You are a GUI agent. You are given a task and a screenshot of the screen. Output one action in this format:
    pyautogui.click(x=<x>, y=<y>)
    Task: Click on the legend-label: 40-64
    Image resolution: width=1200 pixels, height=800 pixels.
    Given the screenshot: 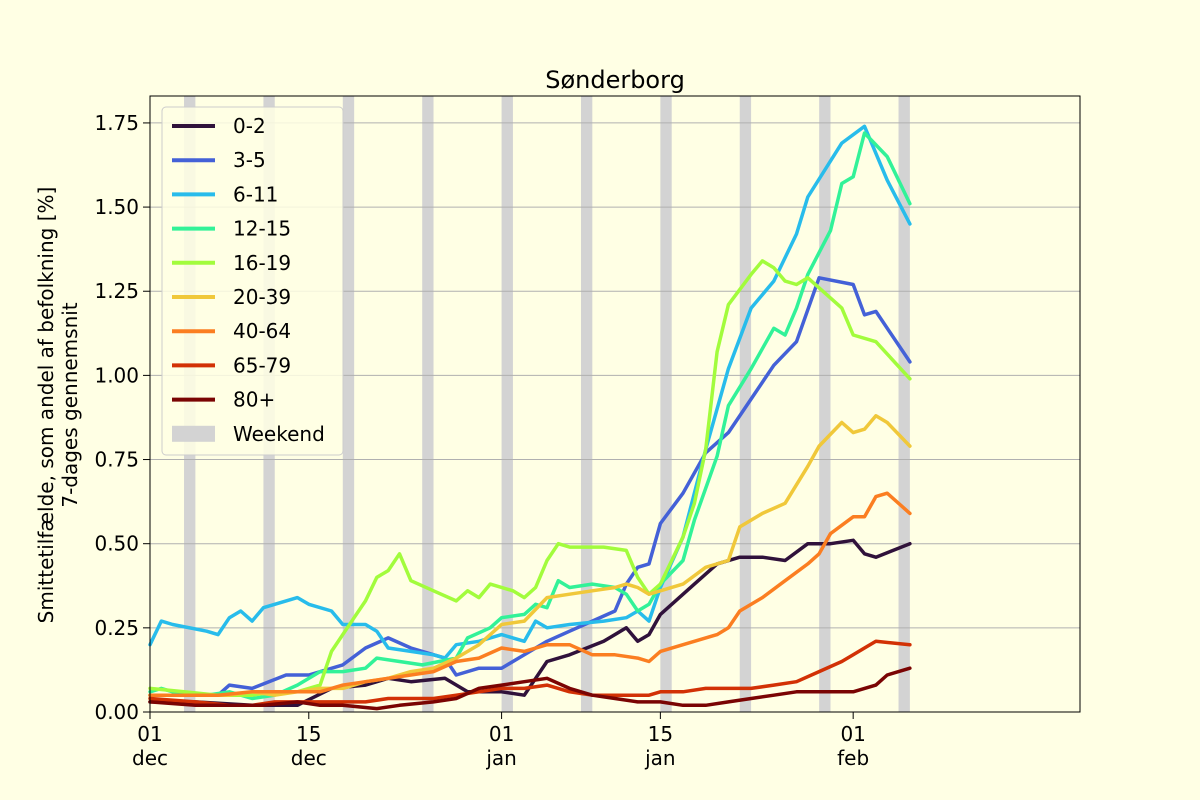 What is the action you would take?
    pyautogui.click(x=262, y=331)
    